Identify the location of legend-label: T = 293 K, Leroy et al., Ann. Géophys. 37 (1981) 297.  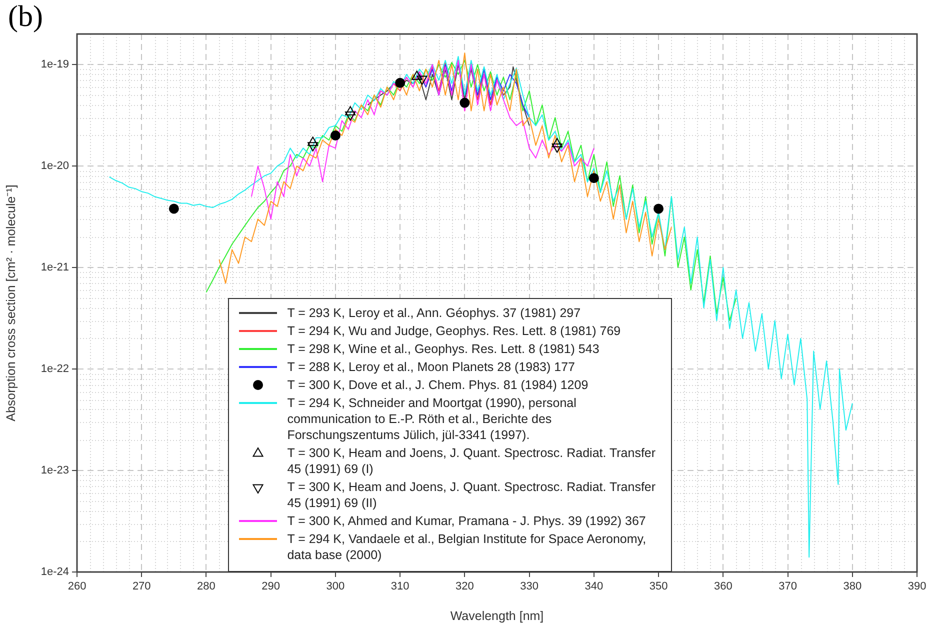
(434, 313).